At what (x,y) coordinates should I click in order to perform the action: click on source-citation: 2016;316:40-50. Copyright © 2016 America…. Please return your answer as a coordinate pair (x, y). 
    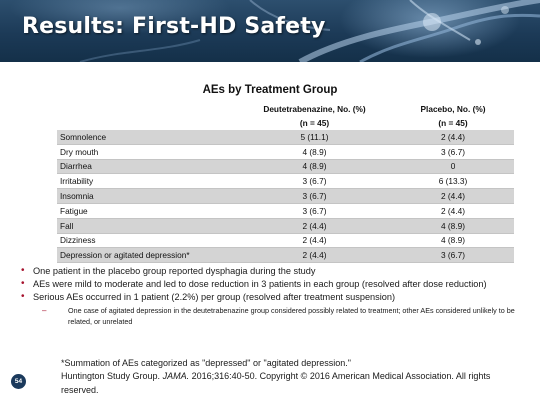
    Looking at the image, I should click on (276, 383).